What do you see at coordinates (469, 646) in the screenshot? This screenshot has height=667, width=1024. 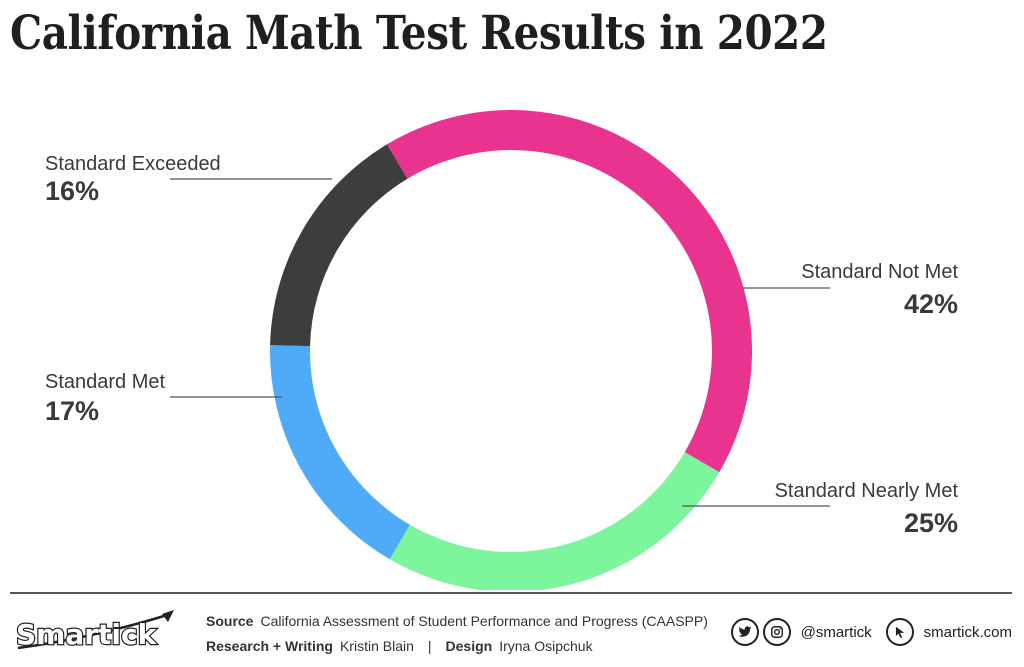 I see `design-label: Design` at bounding box center [469, 646].